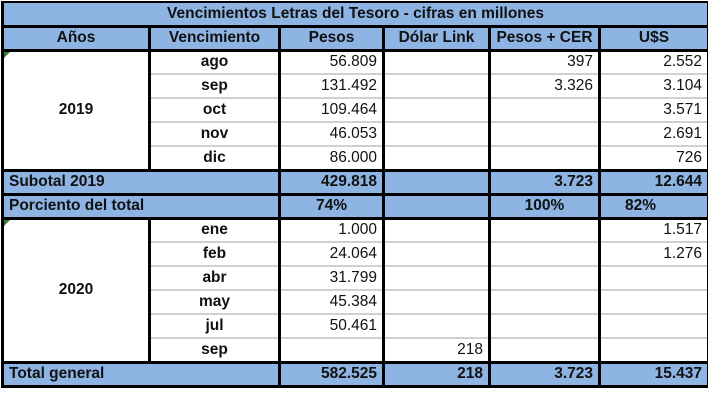 This screenshot has height=404, width=708. Describe the element at coordinates (652, 374) in the screenshot. I see `total-usd: 15.437` at that location.